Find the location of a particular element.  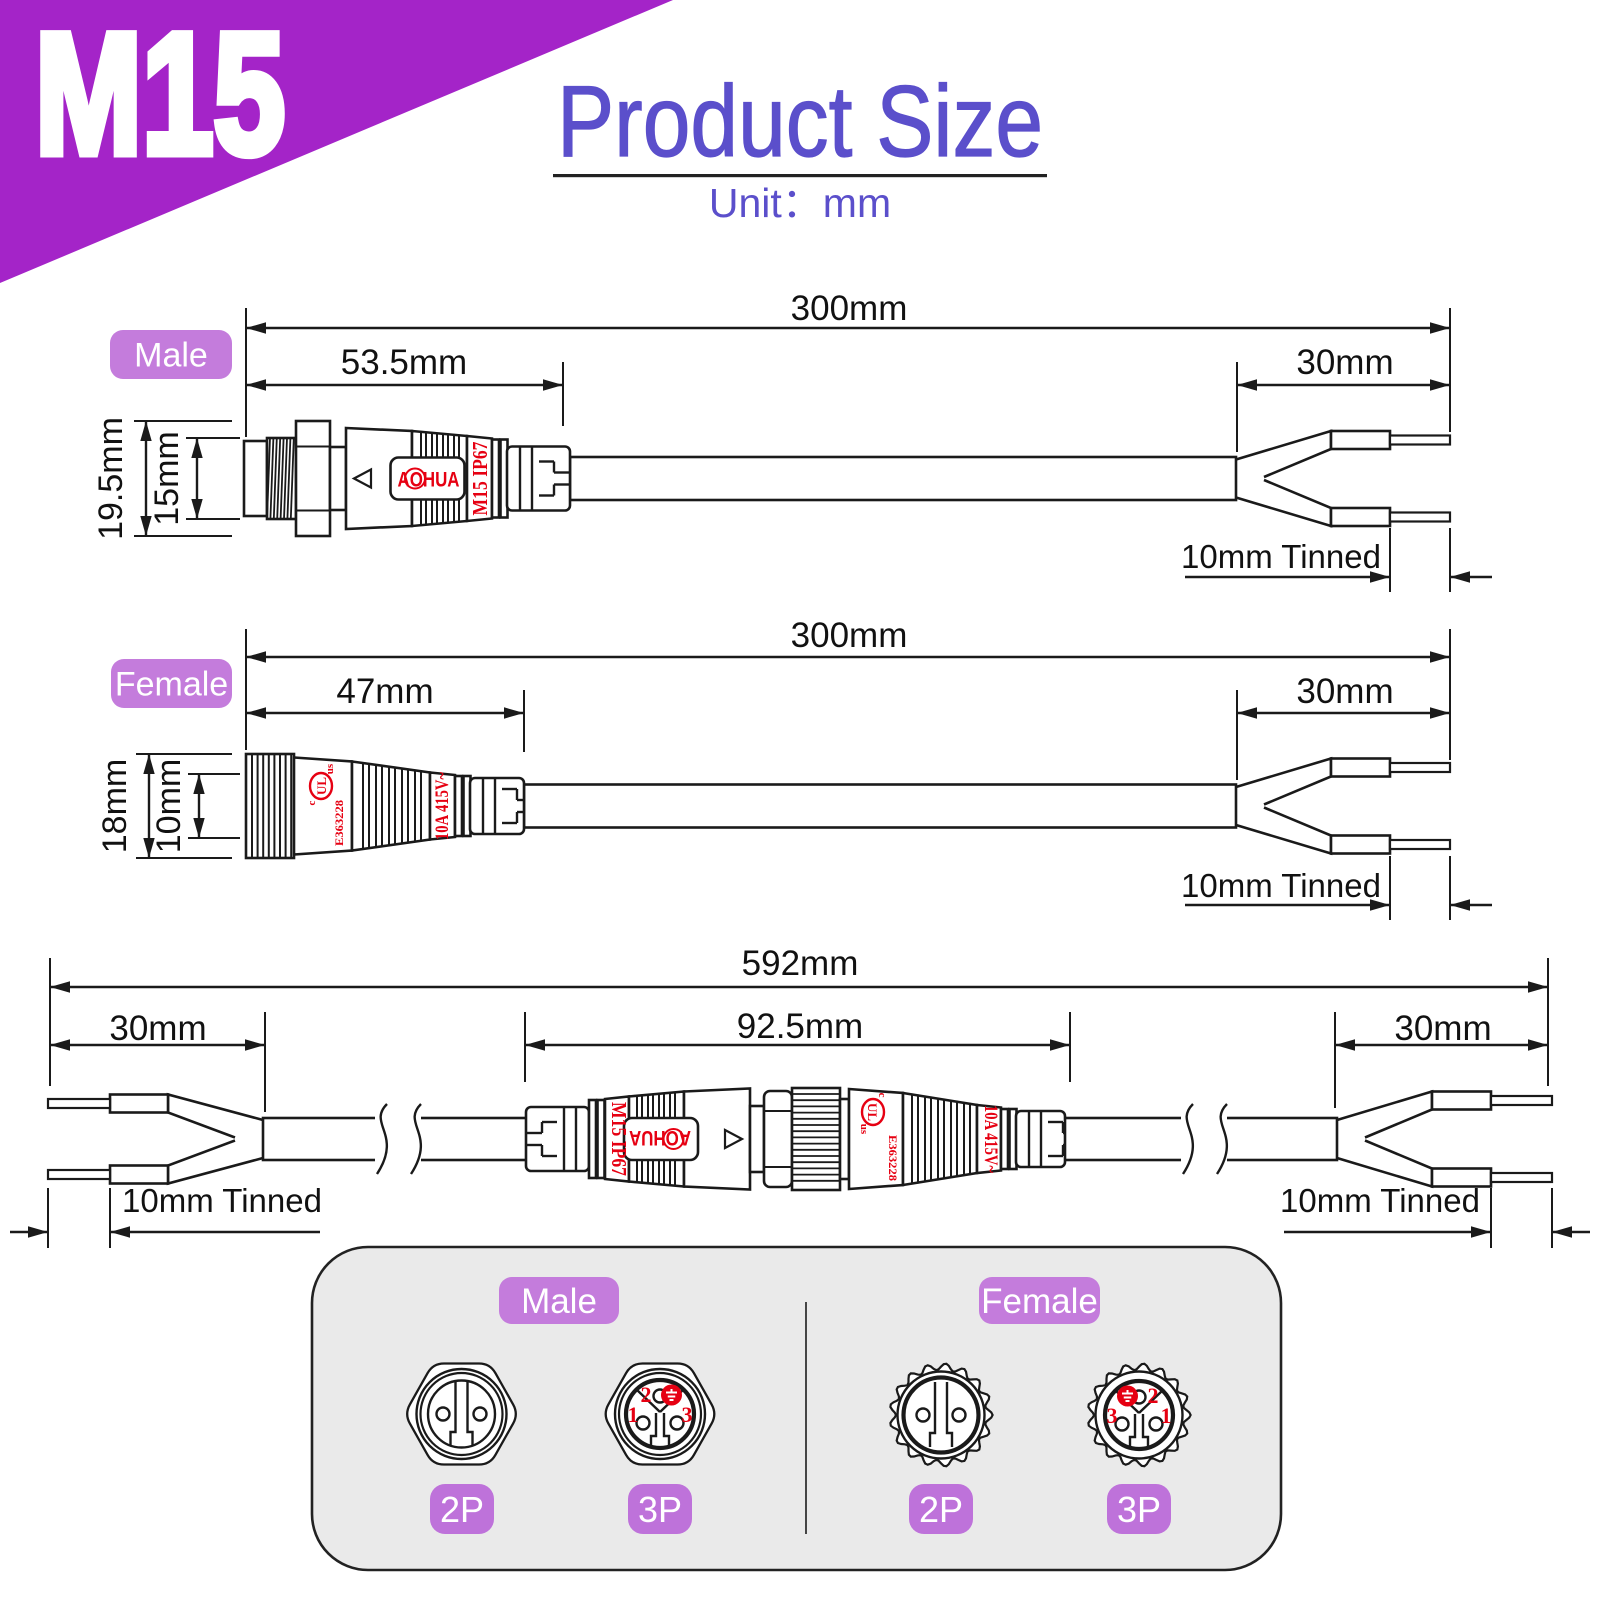

svg-text: 18mm is located at coordinates (115, 806).